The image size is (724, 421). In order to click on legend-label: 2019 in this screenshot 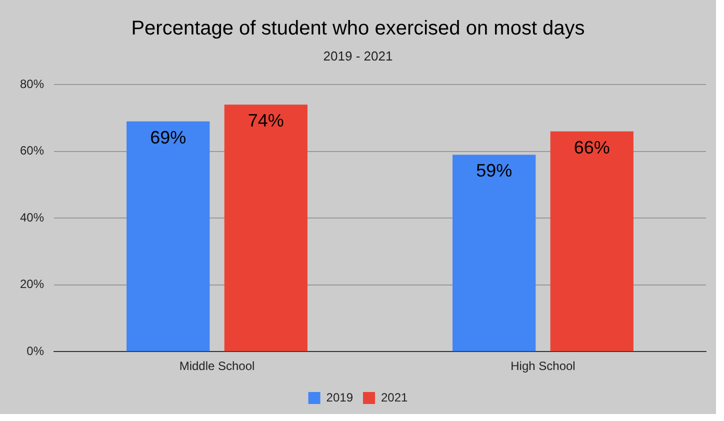, I will do `click(340, 397)`.